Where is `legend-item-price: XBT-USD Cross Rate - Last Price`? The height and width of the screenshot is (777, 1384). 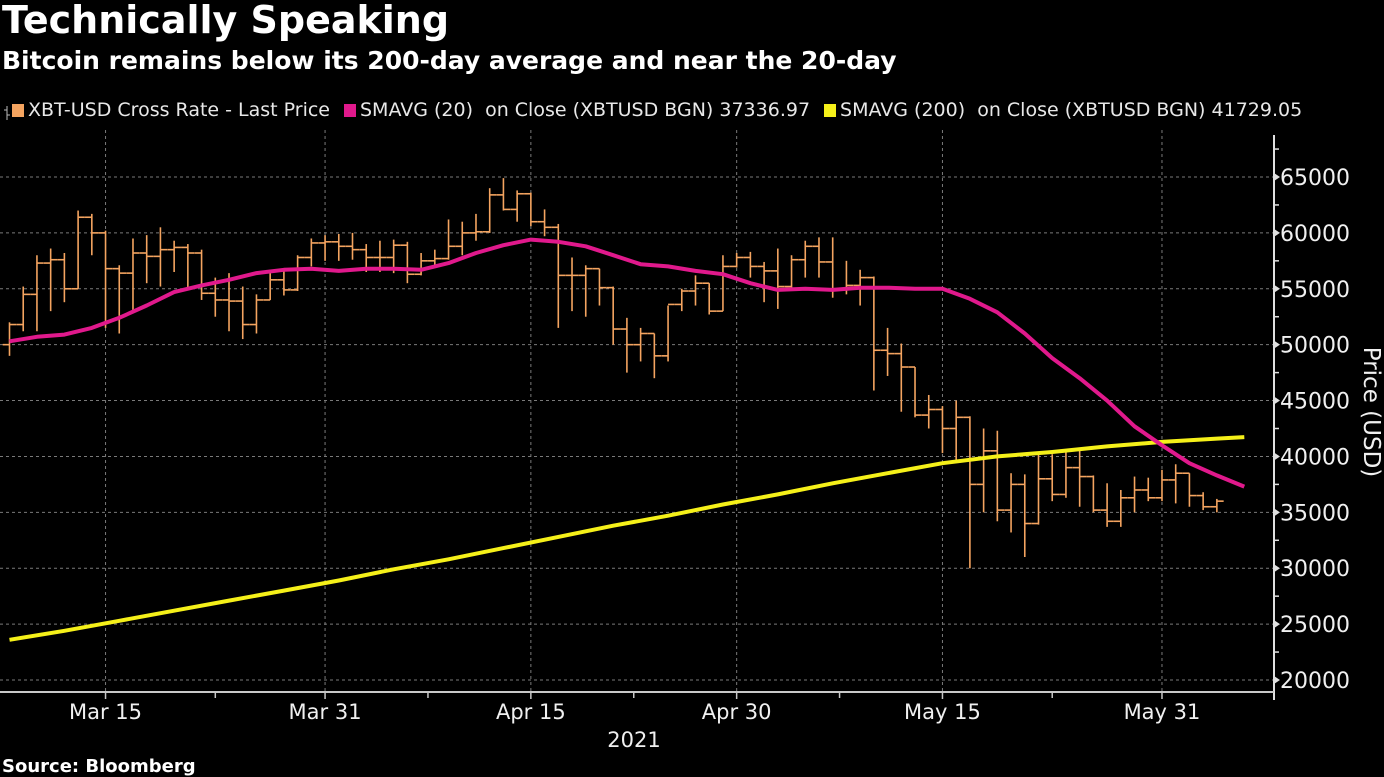 legend-item-price: XBT-USD Cross Rate - Last Price is located at coordinates (167, 110).